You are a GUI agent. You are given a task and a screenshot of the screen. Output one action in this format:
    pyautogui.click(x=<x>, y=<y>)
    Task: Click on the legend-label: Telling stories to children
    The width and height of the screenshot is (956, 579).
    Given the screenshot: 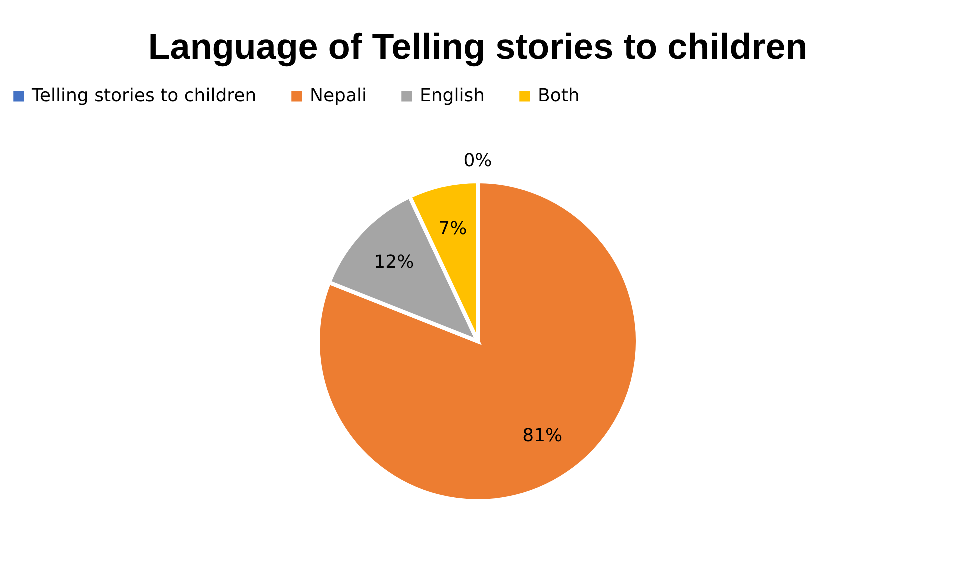 What is the action you would take?
    pyautogui.click(x=144, y=95)
    